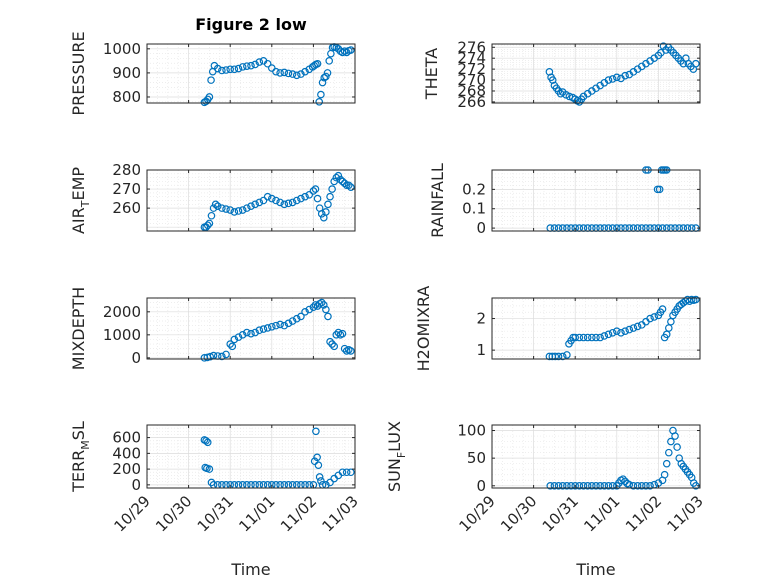  I want to click on y-axis-label-base: AIR, so click(78, 220).